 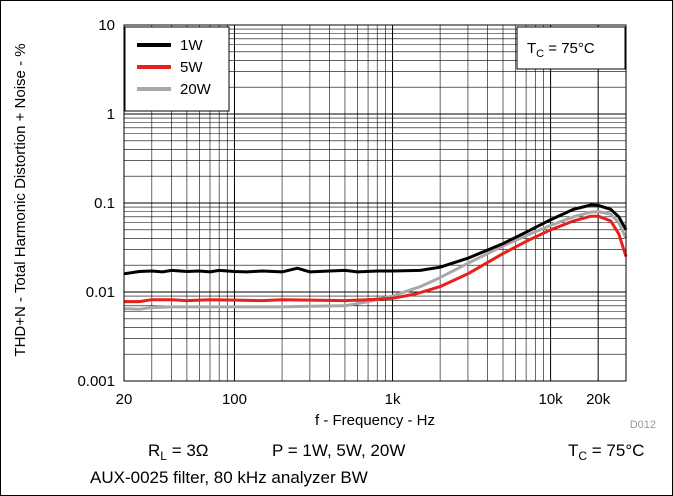 I want to click on series-line-5W, so click(x=376, y=259).